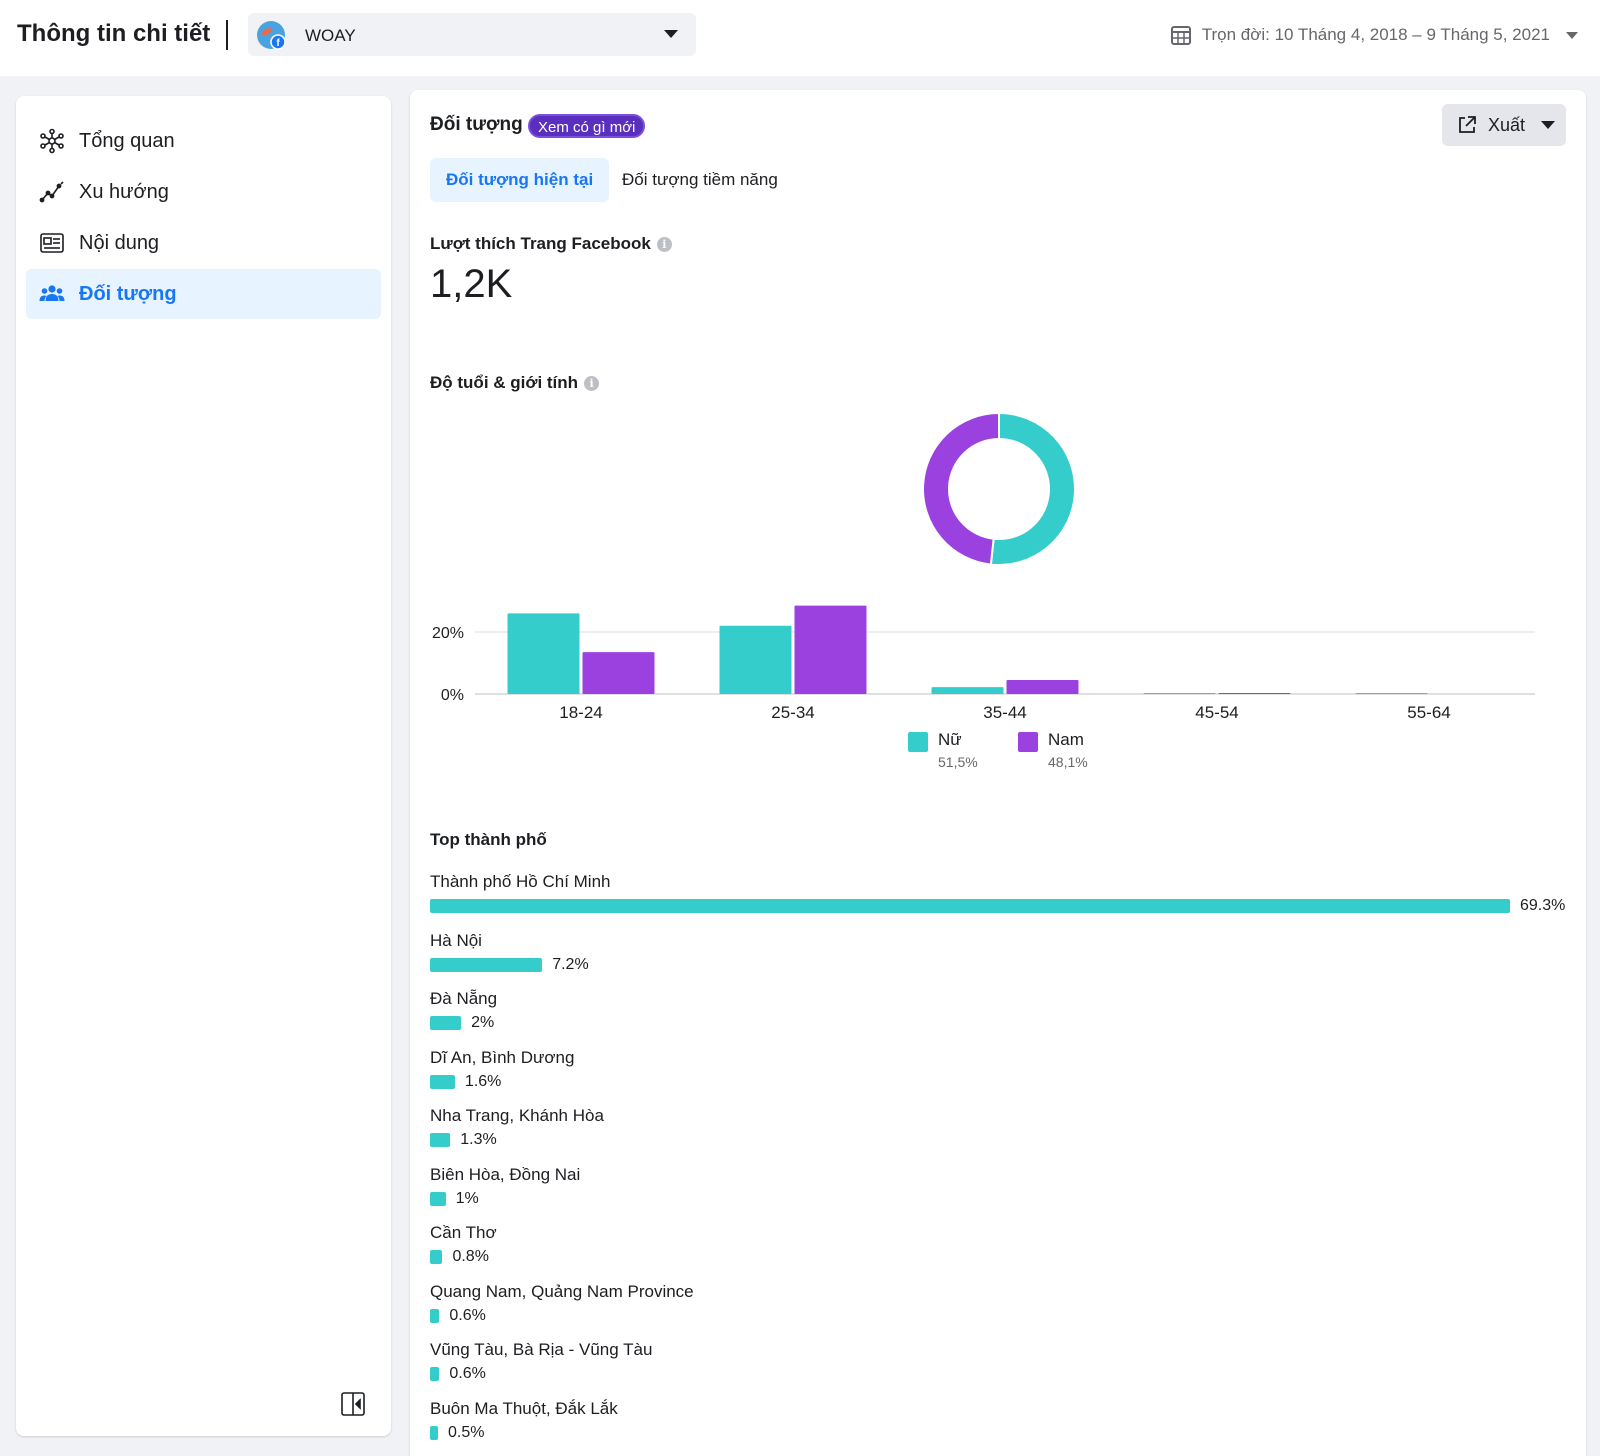  Describe the element at coordinates (1004, 712) in the screenshot. I see `x-tick-label: 35-44` at that location.